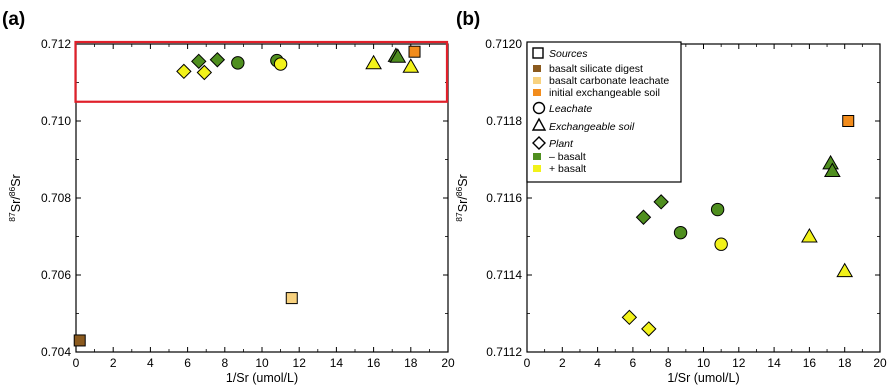 The image size is (896, 389). What do you see at coordinates (56, 352) in the screenshot?
I see `y-tick-label: 0.704` at bounding box center [56, 352].